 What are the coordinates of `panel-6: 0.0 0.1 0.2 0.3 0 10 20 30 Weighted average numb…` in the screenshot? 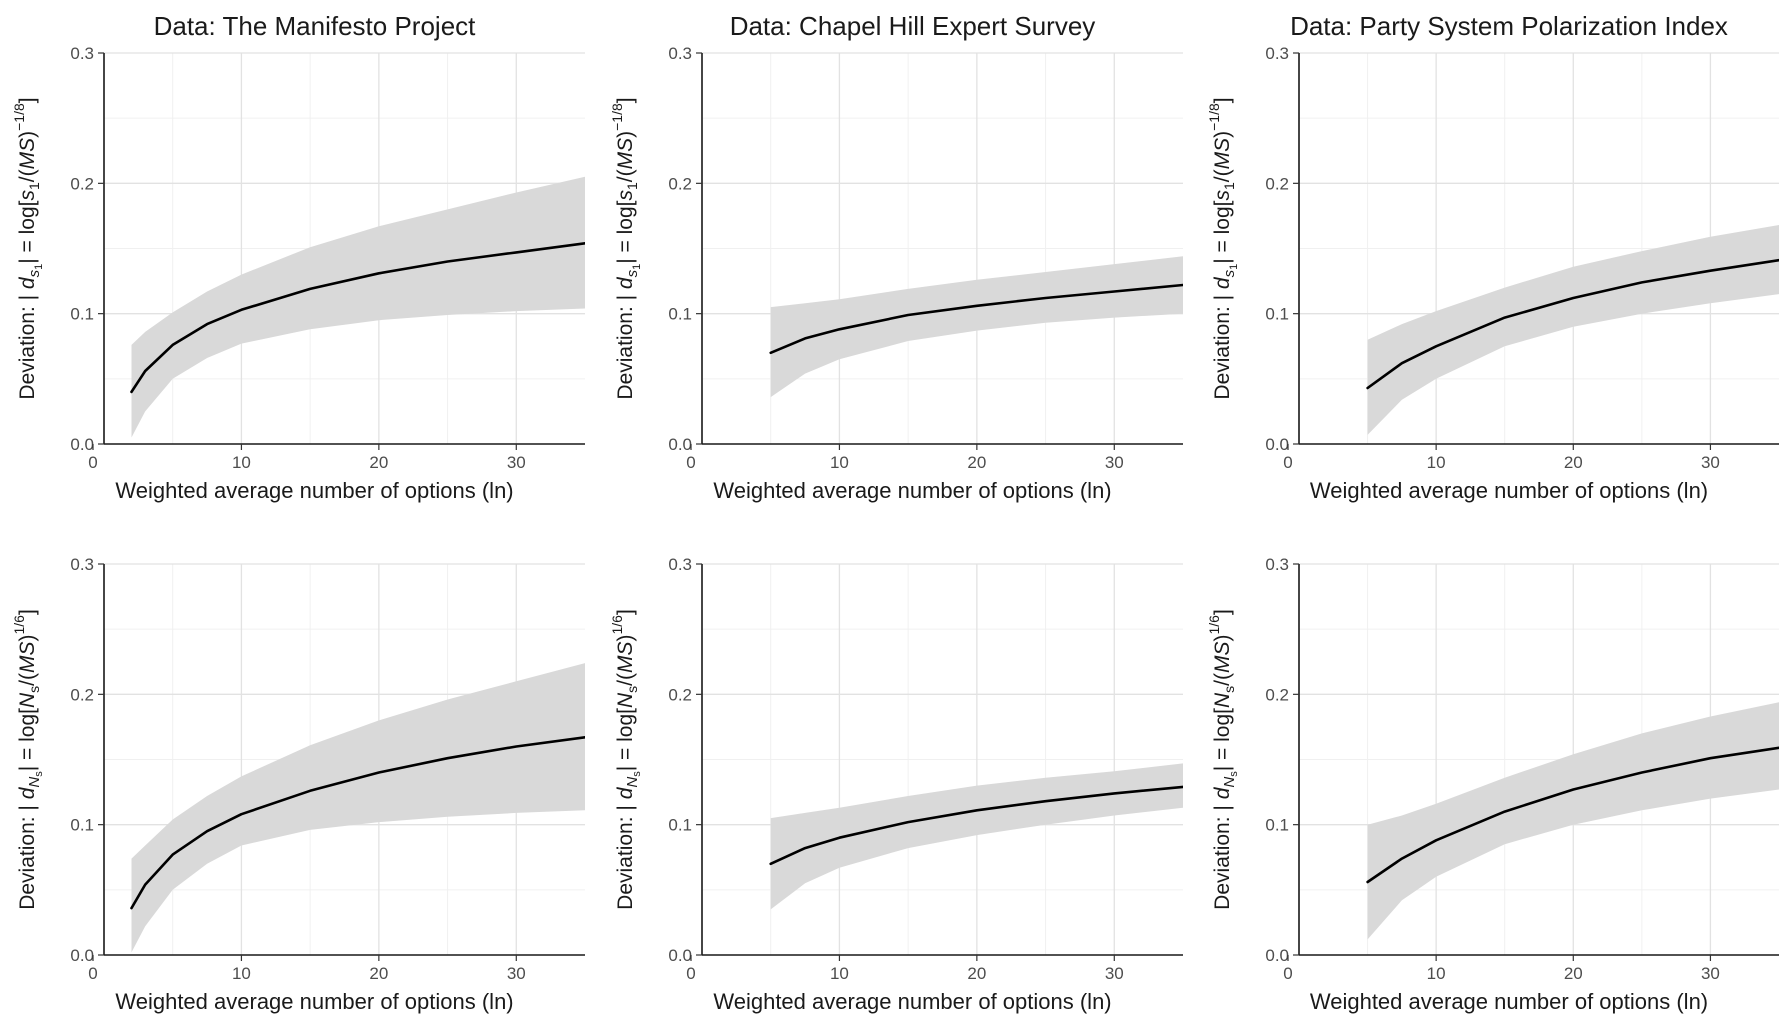 It's located at (1492, 784).